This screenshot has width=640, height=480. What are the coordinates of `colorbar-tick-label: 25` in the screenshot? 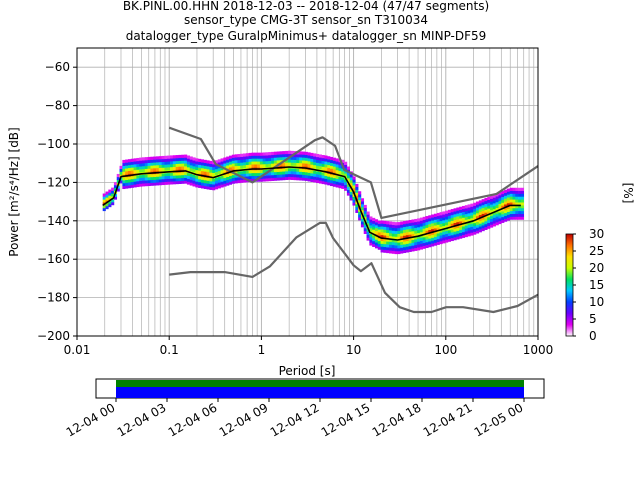 It's located at (596, 251).